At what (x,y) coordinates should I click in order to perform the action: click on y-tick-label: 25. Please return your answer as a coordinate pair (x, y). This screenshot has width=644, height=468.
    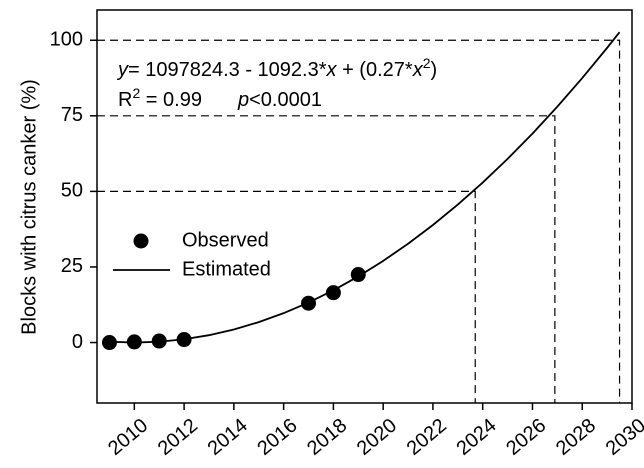
    Looking at the image, I should click on (72, 266).